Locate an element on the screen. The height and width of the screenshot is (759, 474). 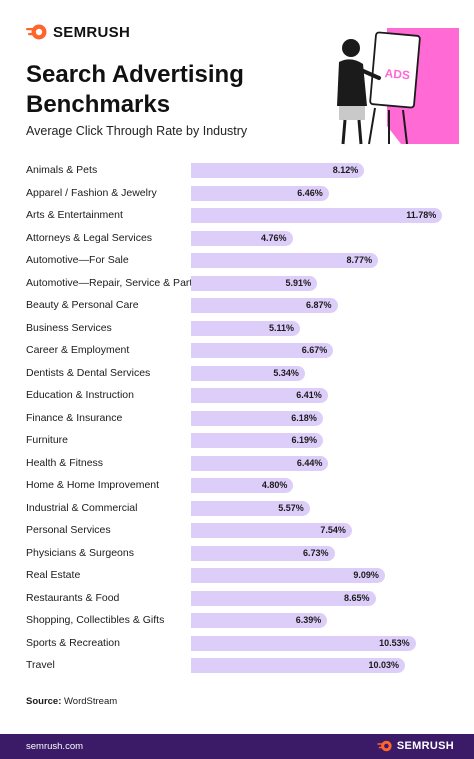
category-label: Business Services is located at coordinates (69, 327).